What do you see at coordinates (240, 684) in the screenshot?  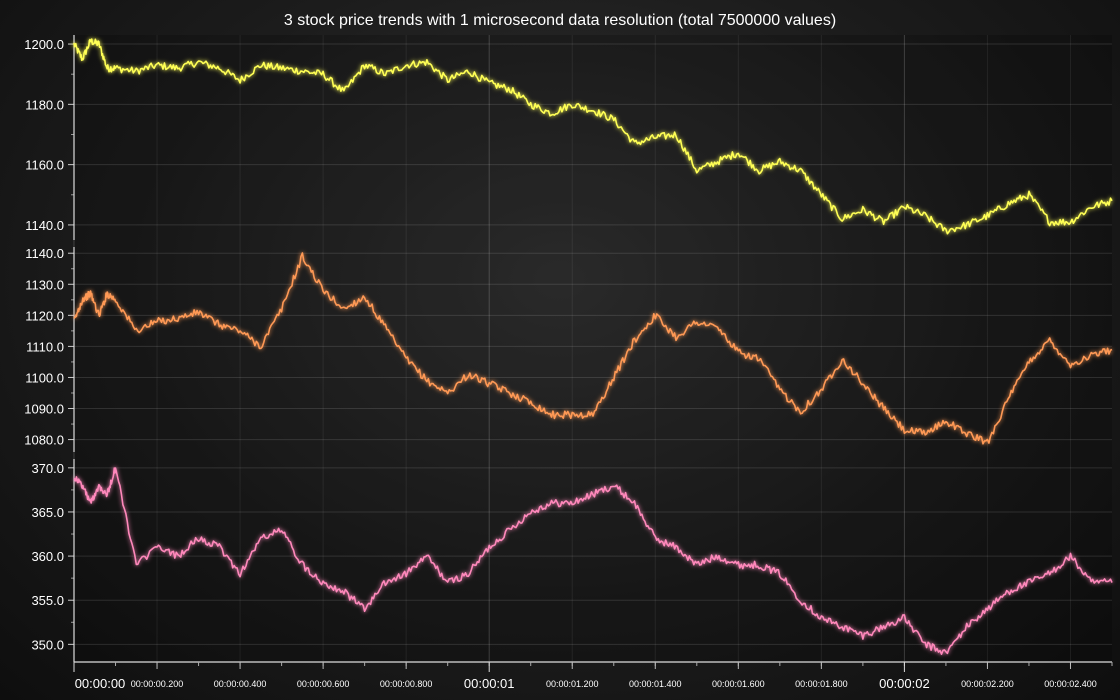 I see `x-minor-tick-label: 00:00:00.400` at bounding box center [240, 684].